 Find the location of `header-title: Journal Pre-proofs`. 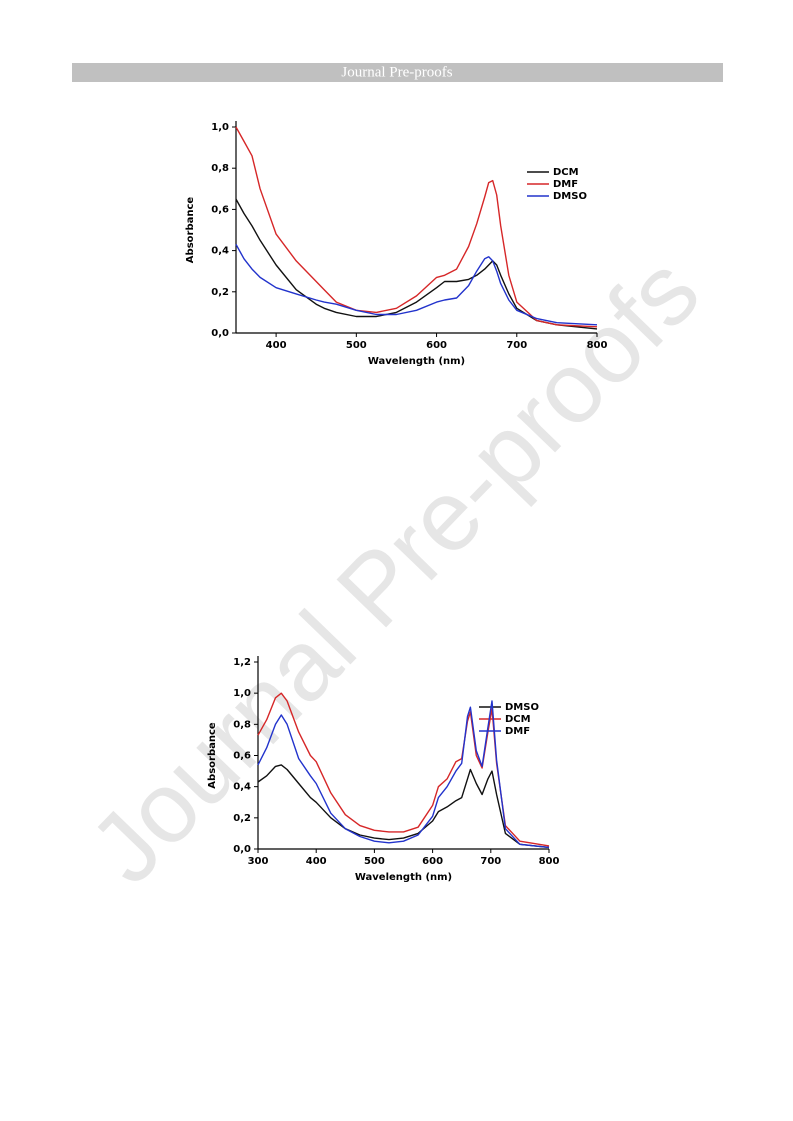

header-title: Journal Pre-proofs is located at coordinates (396, 72).